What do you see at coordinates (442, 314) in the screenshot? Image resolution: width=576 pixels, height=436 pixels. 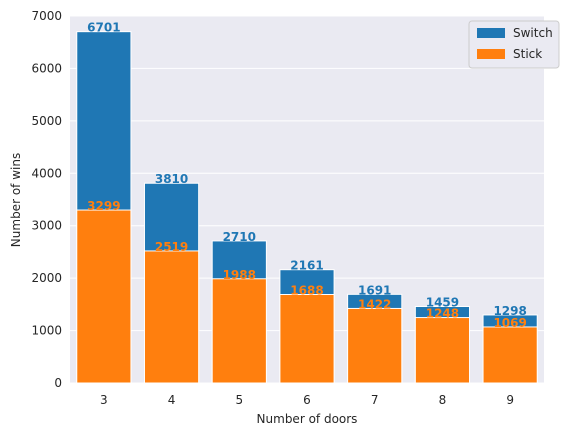 I see `data-label-stick: 1248` at bounding box center [442, 314].